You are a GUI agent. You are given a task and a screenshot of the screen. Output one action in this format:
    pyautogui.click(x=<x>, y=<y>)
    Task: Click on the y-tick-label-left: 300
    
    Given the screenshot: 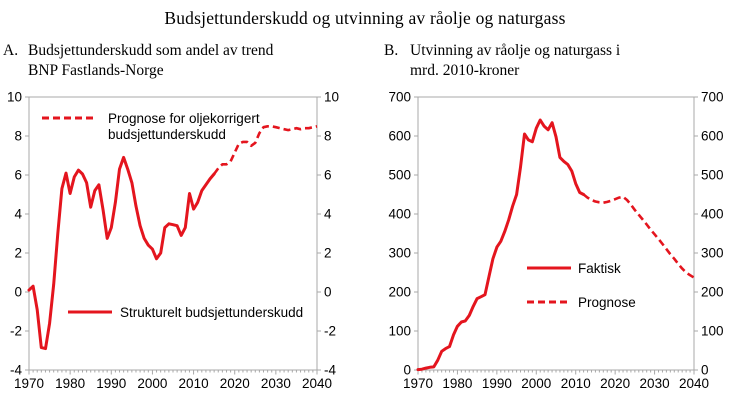 What is the action you would take?
    pyautogui.click(x=399, y=253)
    